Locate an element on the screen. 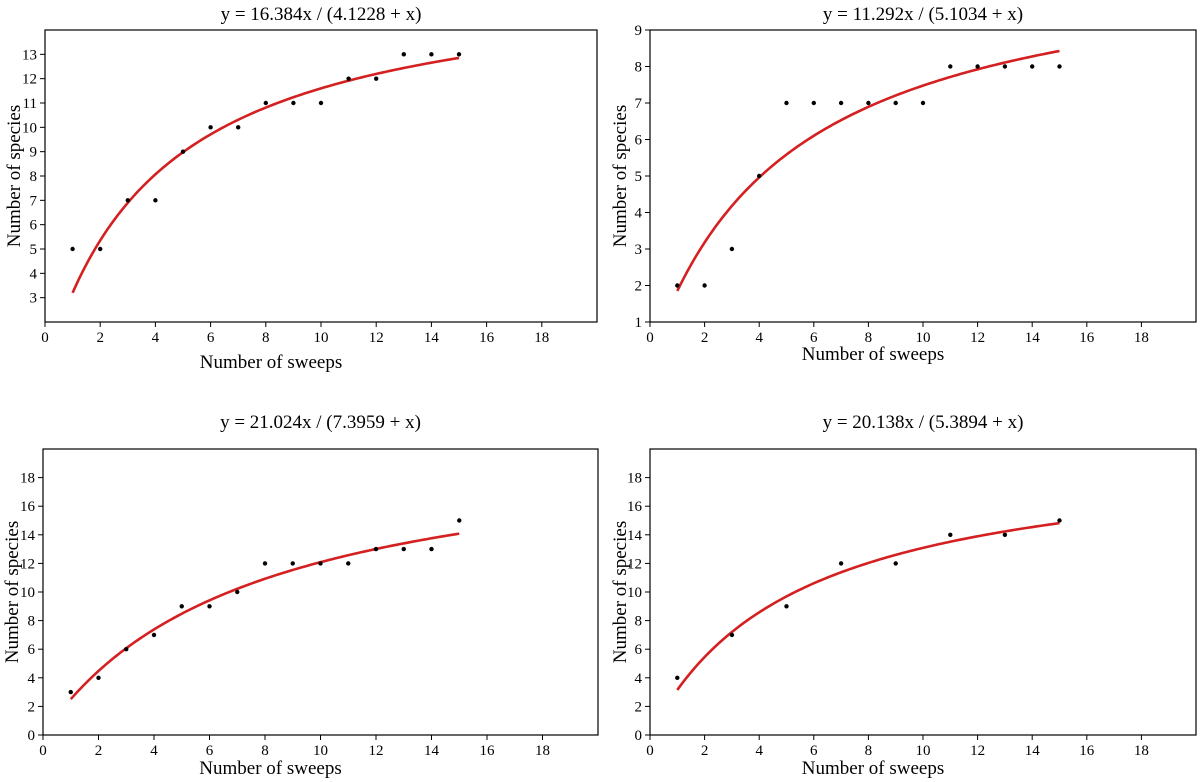 This screenshot has height=782, width=1200. x-axis-label: Number of sweeps is located at coordinates (873, 768).